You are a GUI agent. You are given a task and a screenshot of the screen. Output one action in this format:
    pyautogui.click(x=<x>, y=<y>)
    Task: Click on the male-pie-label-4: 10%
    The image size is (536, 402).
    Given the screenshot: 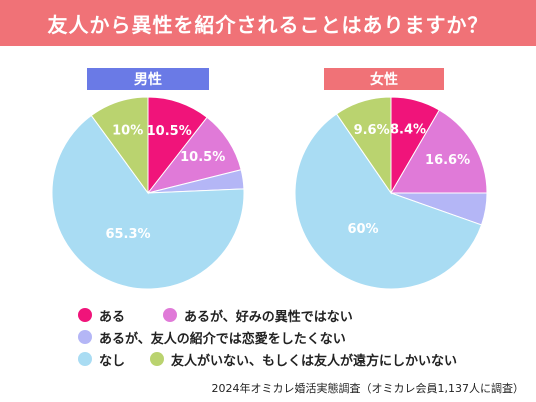 What is the action you would take?
    pyautogui.click(x=127, y=130)
    